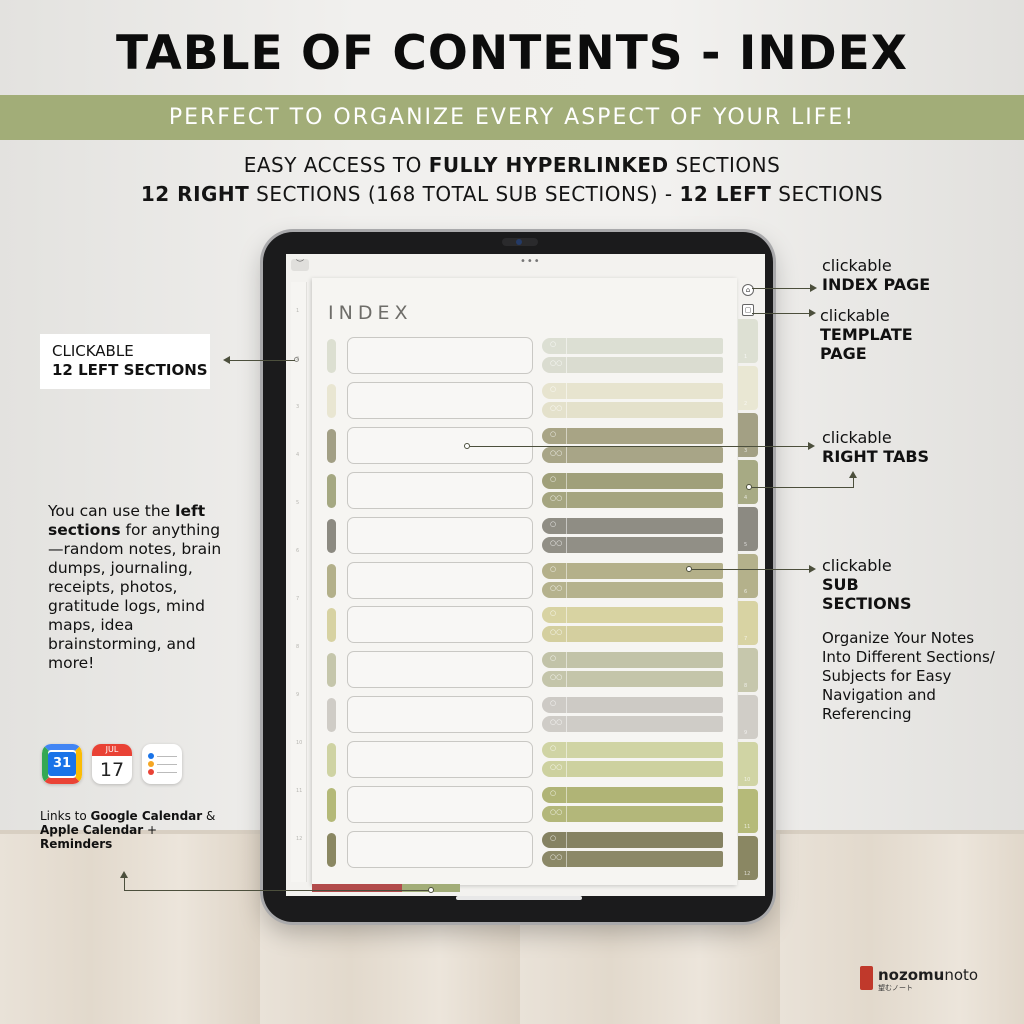 The height and width of the screenshot is (1024, 1024). Describe the element at coordinates (748, 670) in the screenshot. I see `right-tab: 8` at that location.